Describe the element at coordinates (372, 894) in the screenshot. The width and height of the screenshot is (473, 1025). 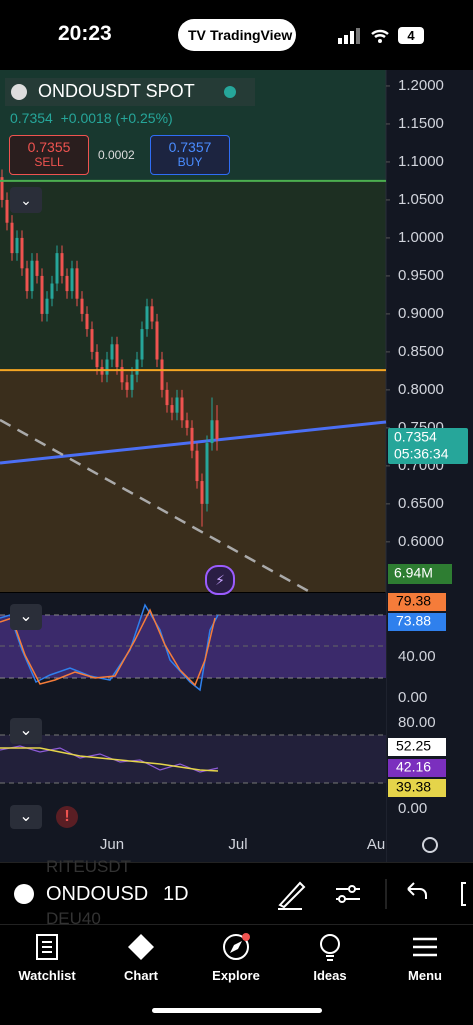
I see `toolbar-icons` at that location.